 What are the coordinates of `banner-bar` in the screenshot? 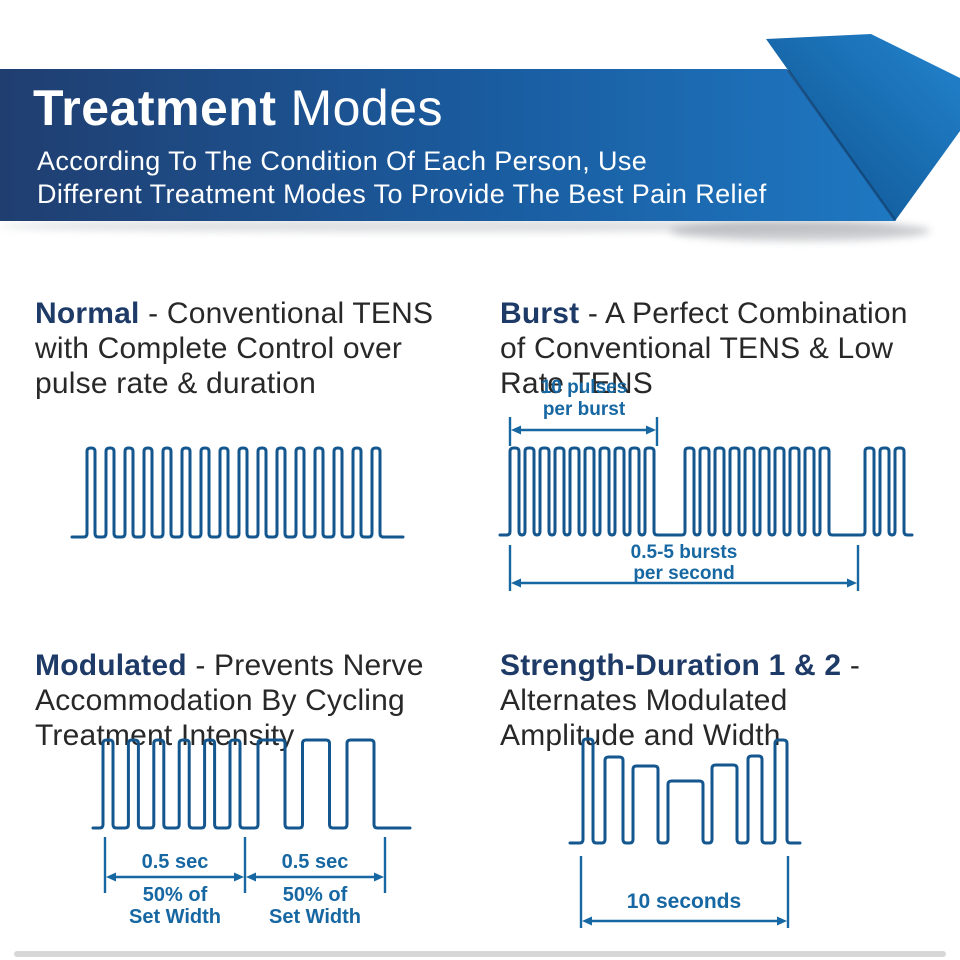 It's located at (448, 145).